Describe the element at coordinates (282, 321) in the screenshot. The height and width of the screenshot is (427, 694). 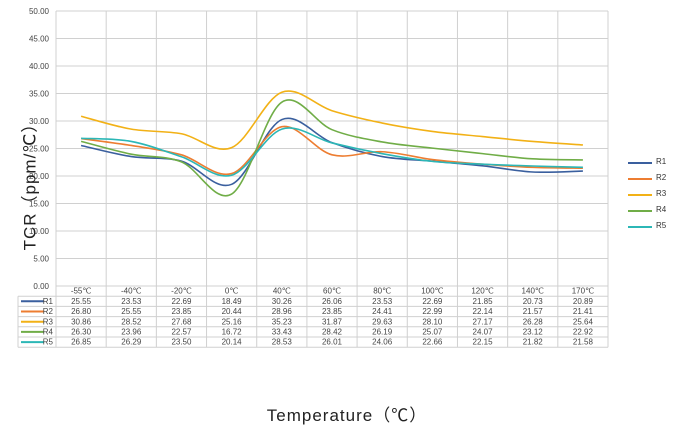
I see `table-cell: 35.23` at that location.